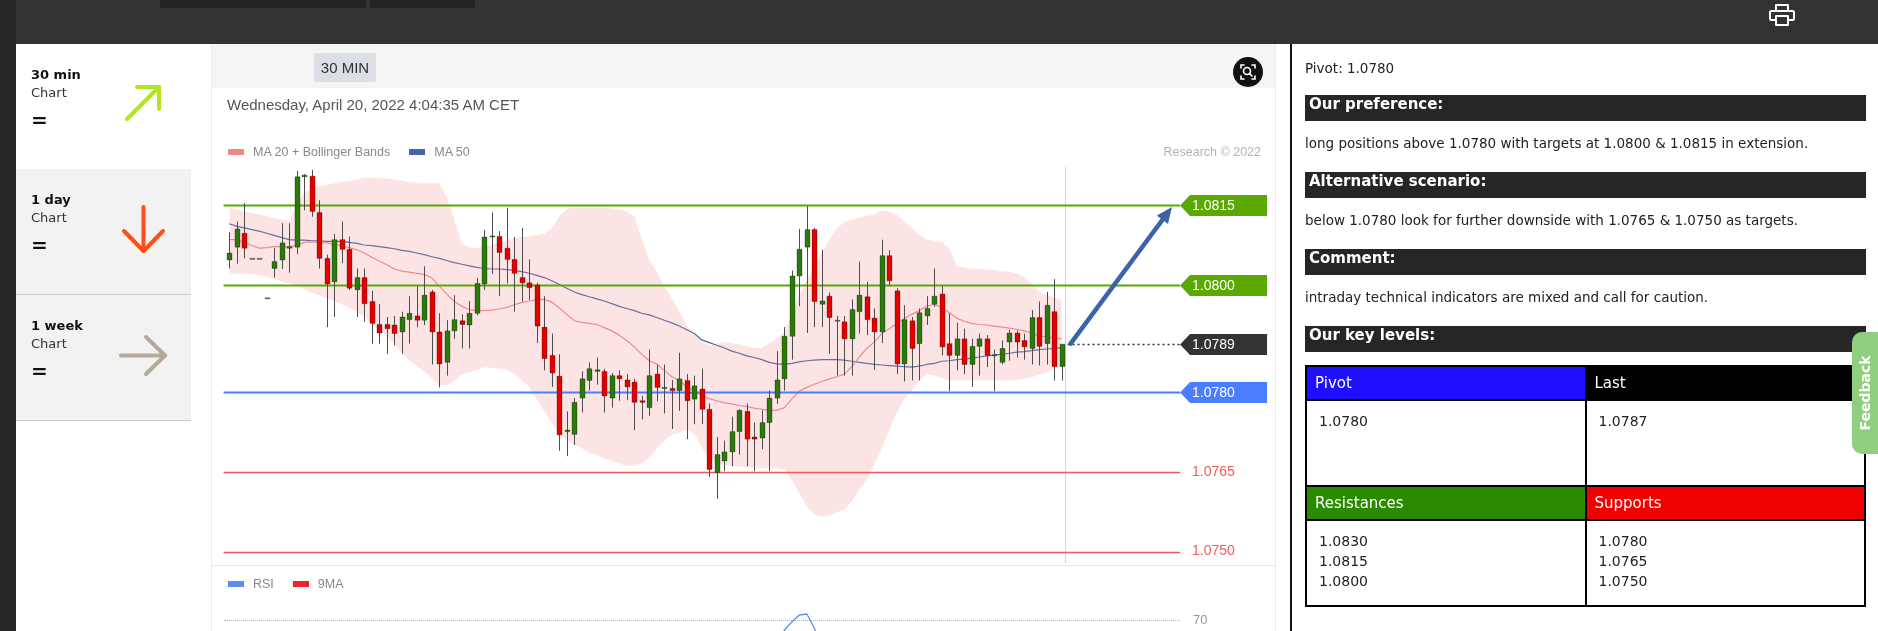 This screenshot has width=1878, height=631. What do you see at coordinates (1585, 339) in the screenshot?
I see `text: Our key levels:` at bounding box center [1585, 339].